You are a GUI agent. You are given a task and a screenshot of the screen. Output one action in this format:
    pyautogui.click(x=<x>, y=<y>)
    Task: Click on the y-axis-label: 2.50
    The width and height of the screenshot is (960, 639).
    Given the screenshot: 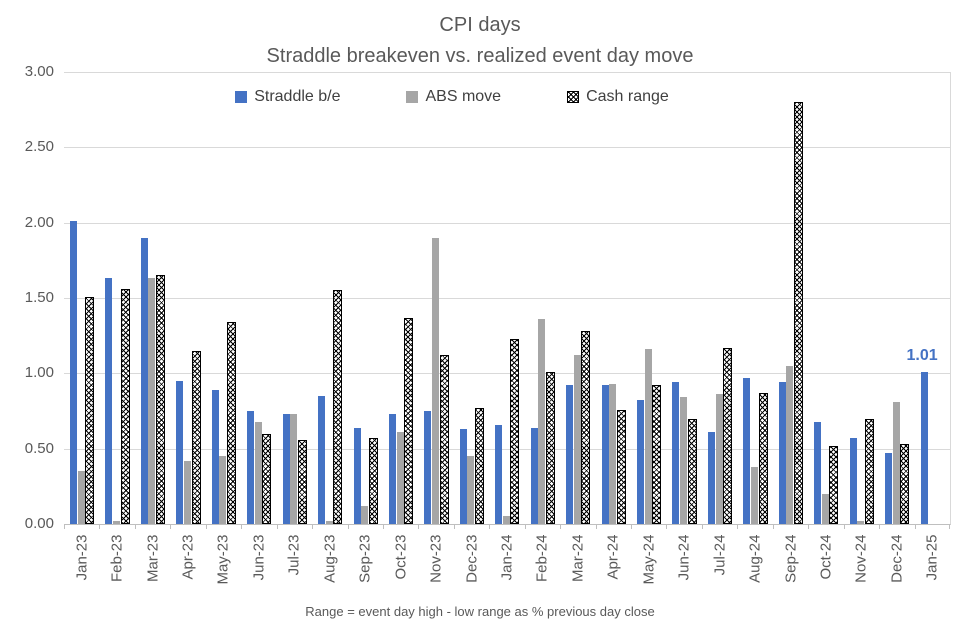 What is the action you would take?
    pyautogui.click(x=39, y=147)
    